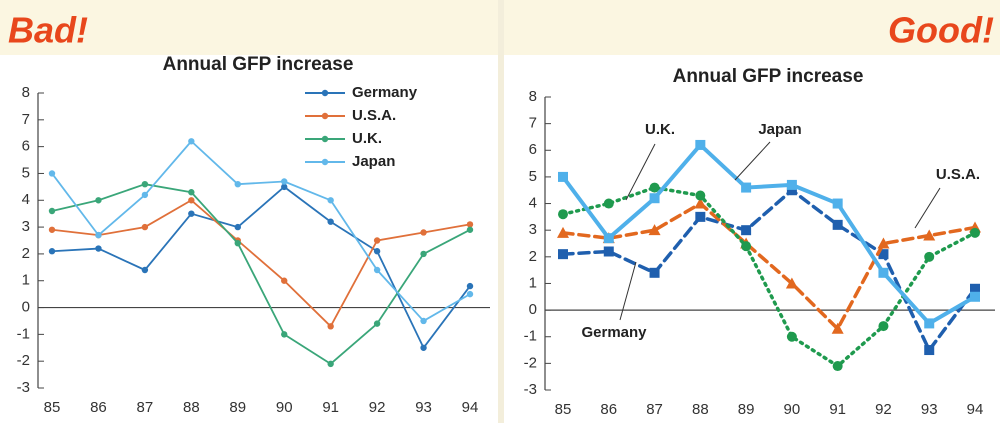 This screenshot has height=423, width=1000. What do you see at coordinates (614, 332) in the screenshot?
I see `series-label: Germany` at bounding box center [614, 332].